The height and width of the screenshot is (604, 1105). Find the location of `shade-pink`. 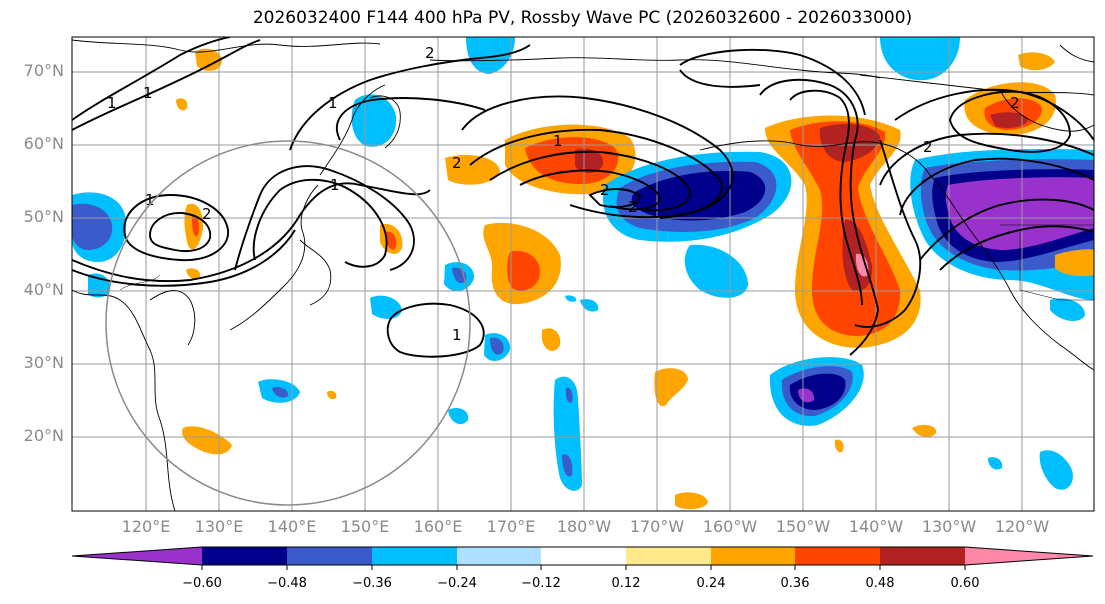

shade-pink is located at coordinates (862, 265).